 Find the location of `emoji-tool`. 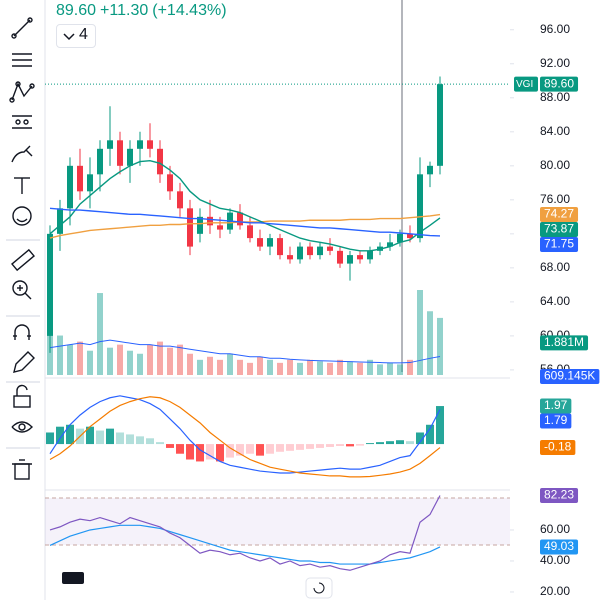

emoji-tool is located at coordinates (22, 216).